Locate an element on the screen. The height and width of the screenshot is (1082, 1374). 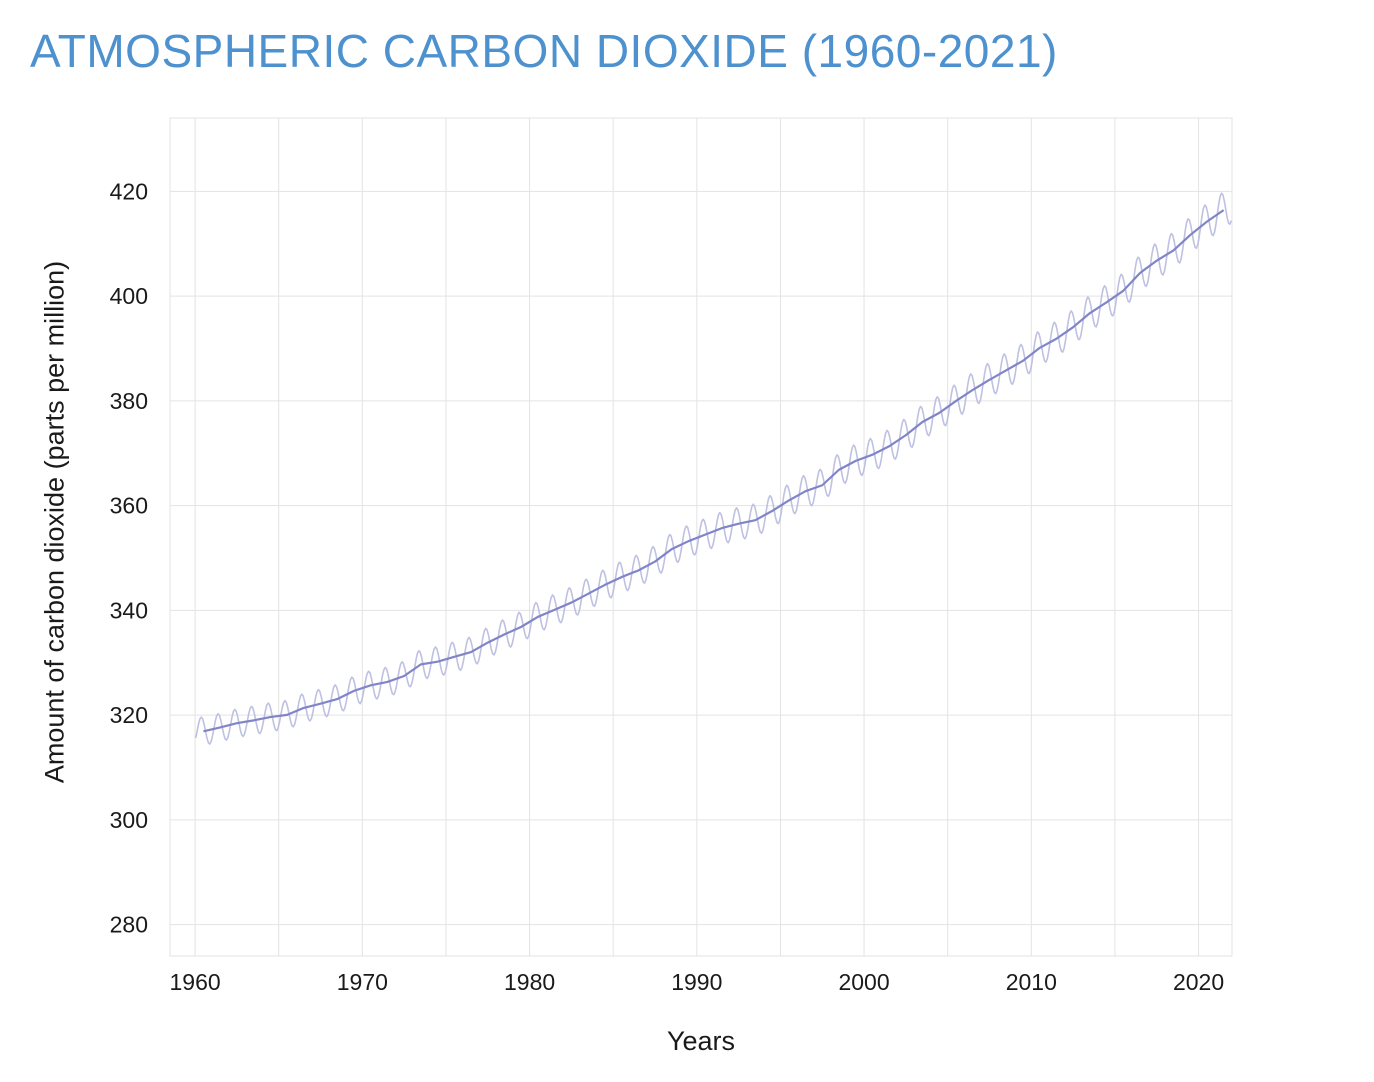
y-tick-label: 420 is located at coordinates (129, 191).